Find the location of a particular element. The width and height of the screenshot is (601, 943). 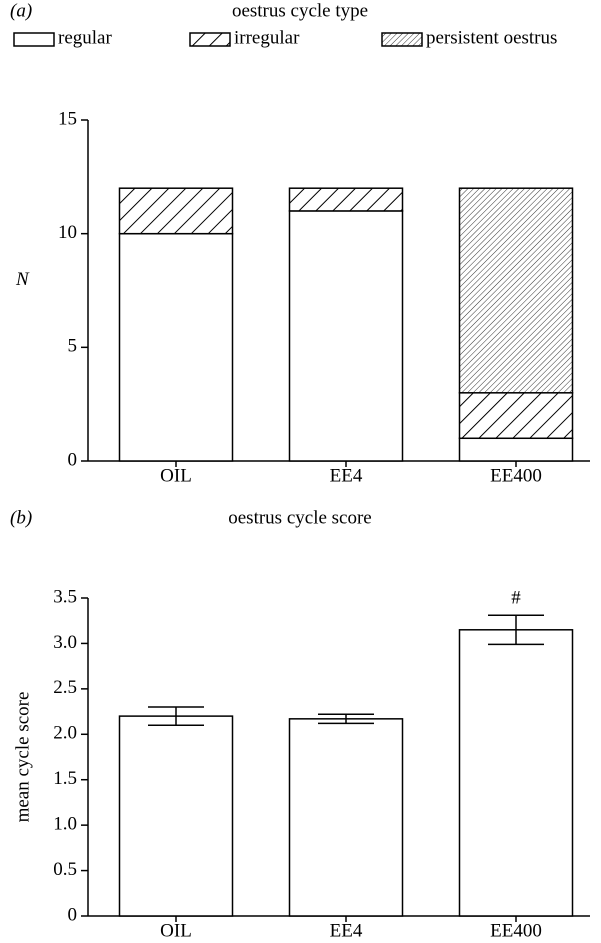

y-axis-label: N is located at coordinates (22, 279).